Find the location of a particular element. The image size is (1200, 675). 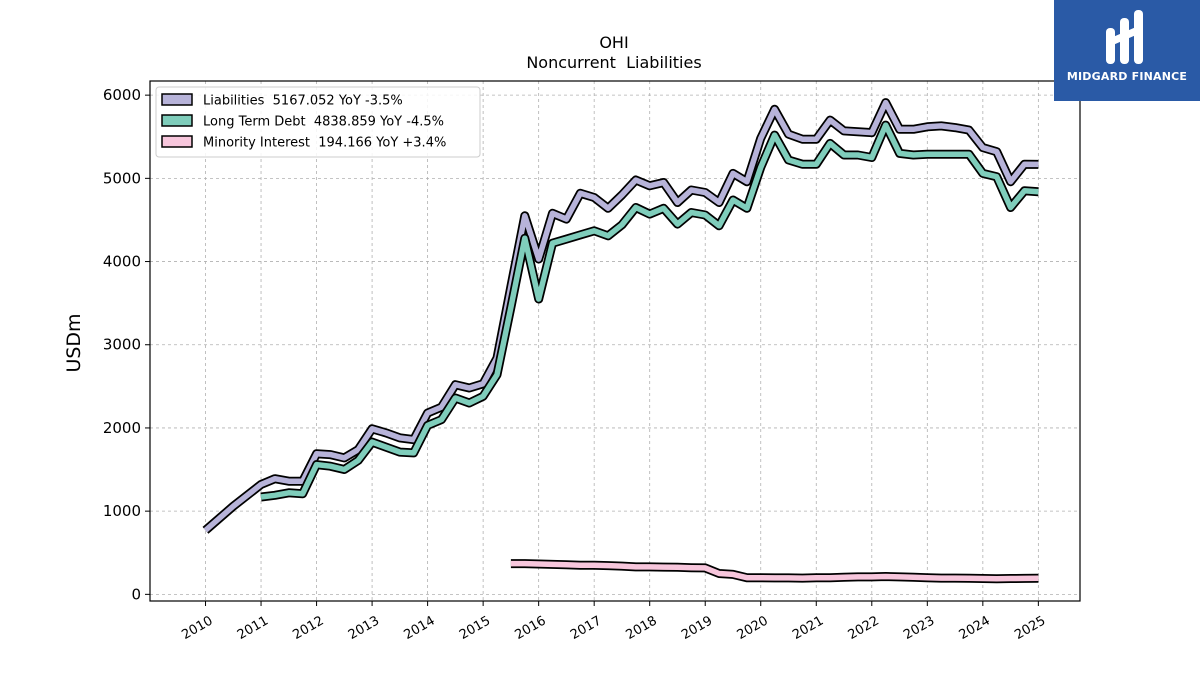

legend-label-minority-interest: Minority Interest 194.166 YoY +3.4% is located at coordinates (324, 143).